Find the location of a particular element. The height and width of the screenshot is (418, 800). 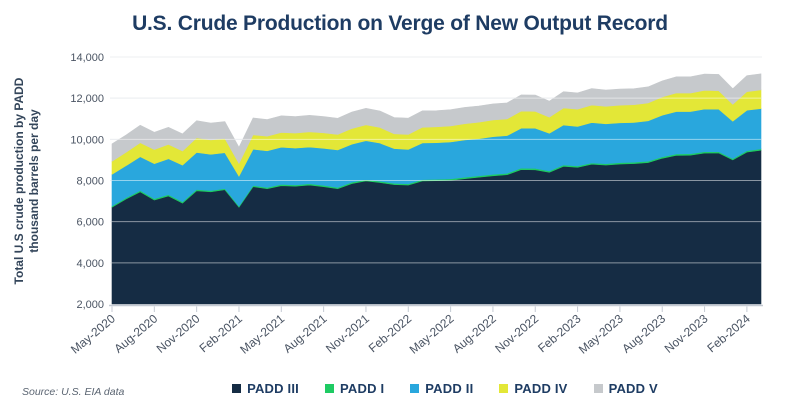

x-tick-label: Feb-2023 is located at coordinates (559, 333).